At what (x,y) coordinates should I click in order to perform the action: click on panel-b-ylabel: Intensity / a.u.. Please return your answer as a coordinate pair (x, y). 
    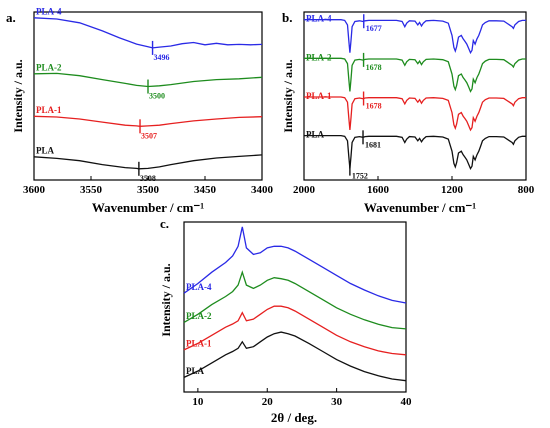
    Looking at the image, I should click on (288, 95).